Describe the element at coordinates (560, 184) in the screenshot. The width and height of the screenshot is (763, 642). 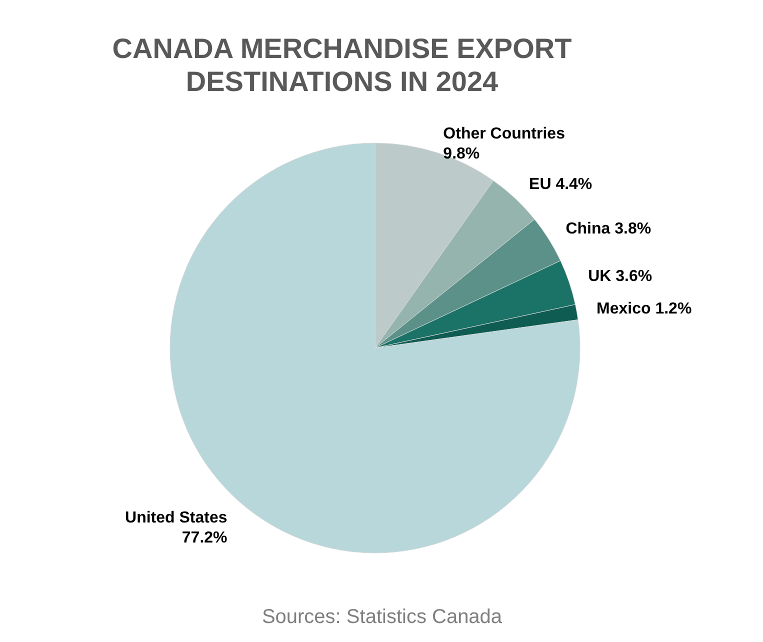
I see `slice-label: EU 4.4%` at that location.